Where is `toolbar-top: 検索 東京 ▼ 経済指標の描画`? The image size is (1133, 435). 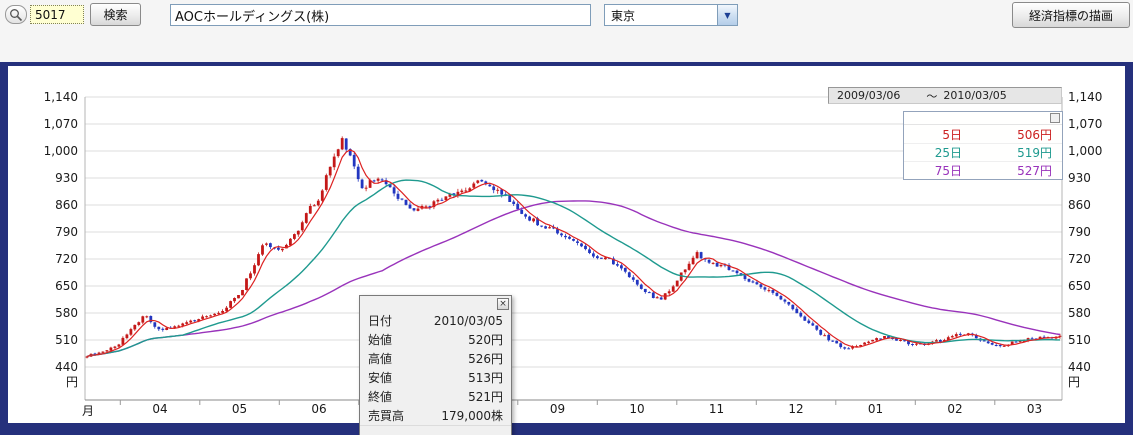 toolbar-top: 検索 東京 ▼ 経済指標の描画 is located at coordinates (566, 15).